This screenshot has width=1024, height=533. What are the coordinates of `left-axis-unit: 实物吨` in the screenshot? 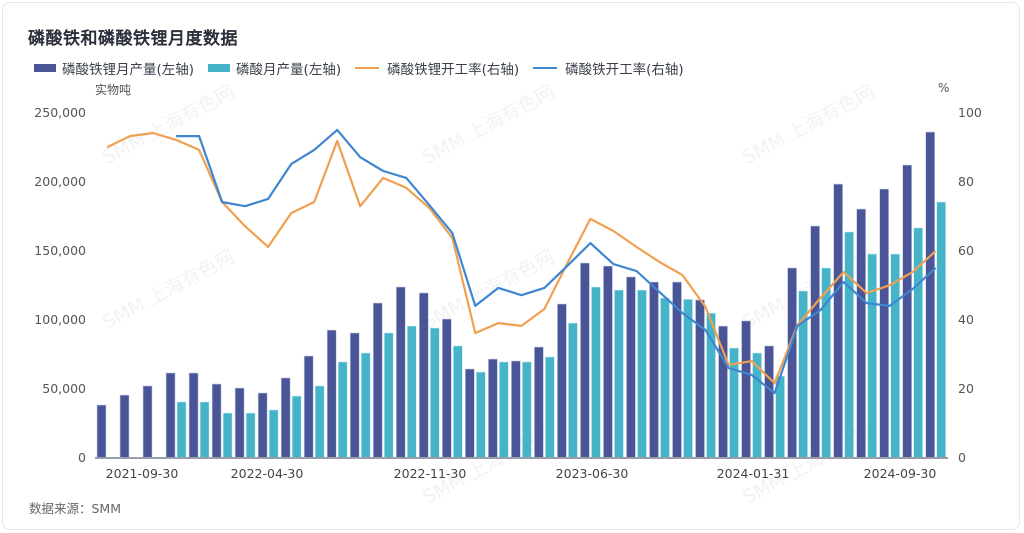 It's located at (113, 90).